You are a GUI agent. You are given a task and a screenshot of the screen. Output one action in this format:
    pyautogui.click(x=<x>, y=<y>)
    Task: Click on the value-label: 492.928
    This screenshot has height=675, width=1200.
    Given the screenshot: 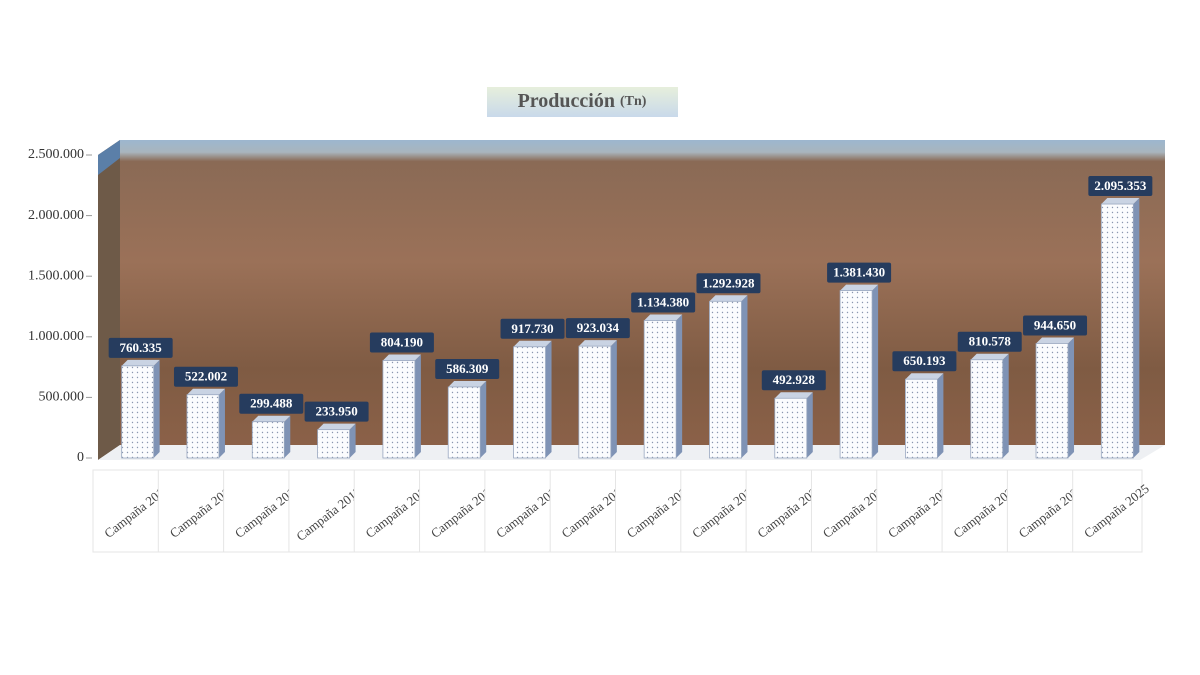 What is the action you would take?
    pyautogui.click(x=794, y=379)
    